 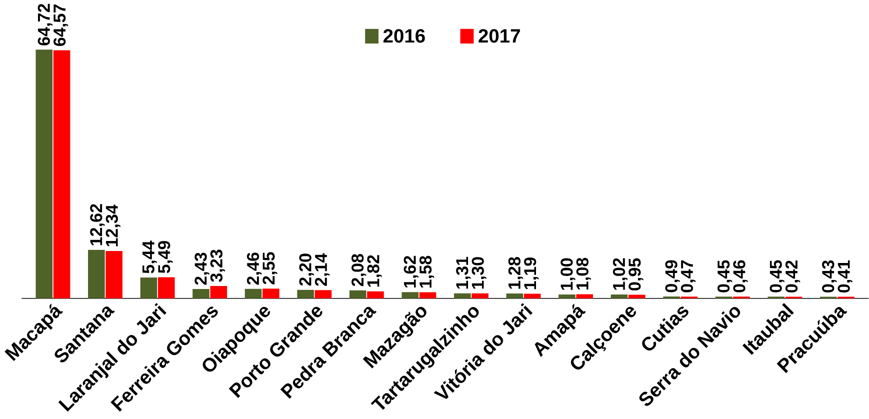 I want to click on data-label: 2,20, so click(x=306, y=270).